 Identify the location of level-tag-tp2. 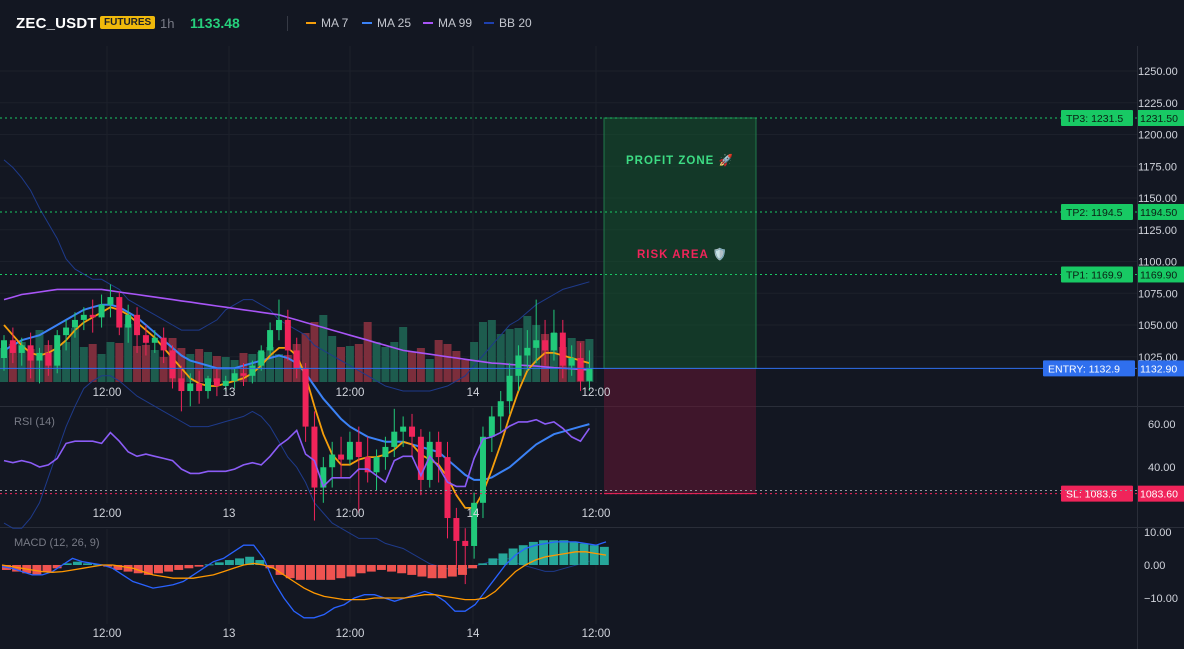
(1097, 211).